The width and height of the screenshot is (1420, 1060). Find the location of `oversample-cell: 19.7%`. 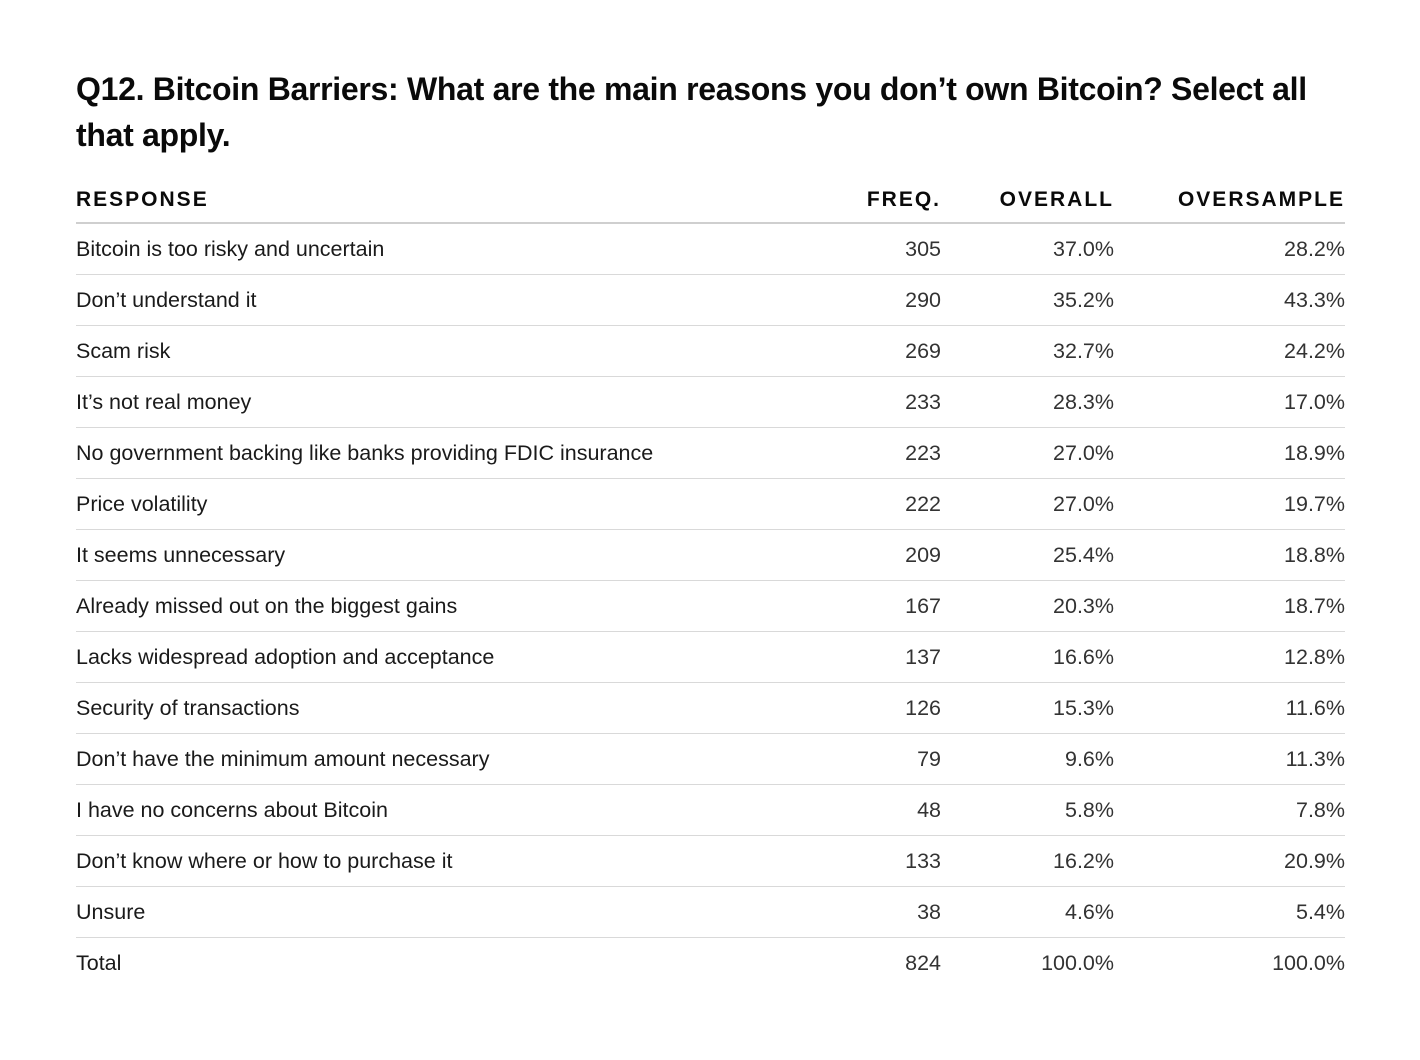

oversample-cell: 19.7% is located at coordinates (1314, 503).